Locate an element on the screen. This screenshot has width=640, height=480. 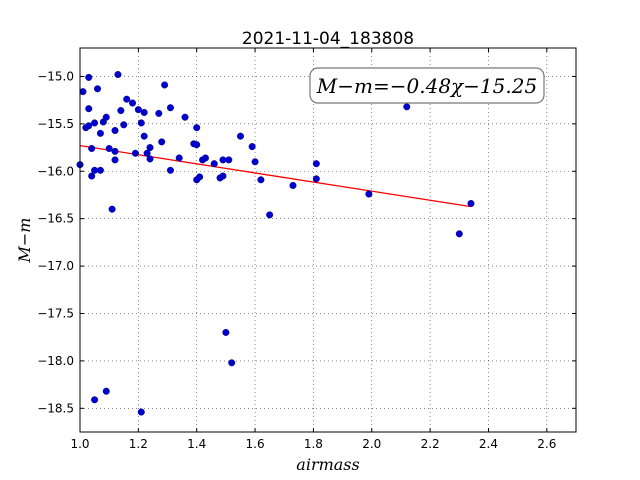
x-tick-label: 2.2 is located at coordinates (430, 444).